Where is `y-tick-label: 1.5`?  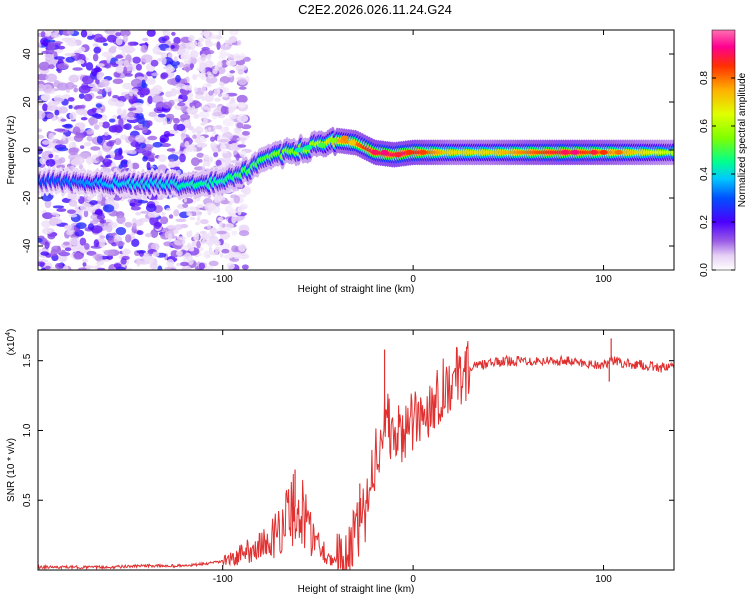
y-tick-label: 1.5 is located at coordinates (27, 360).